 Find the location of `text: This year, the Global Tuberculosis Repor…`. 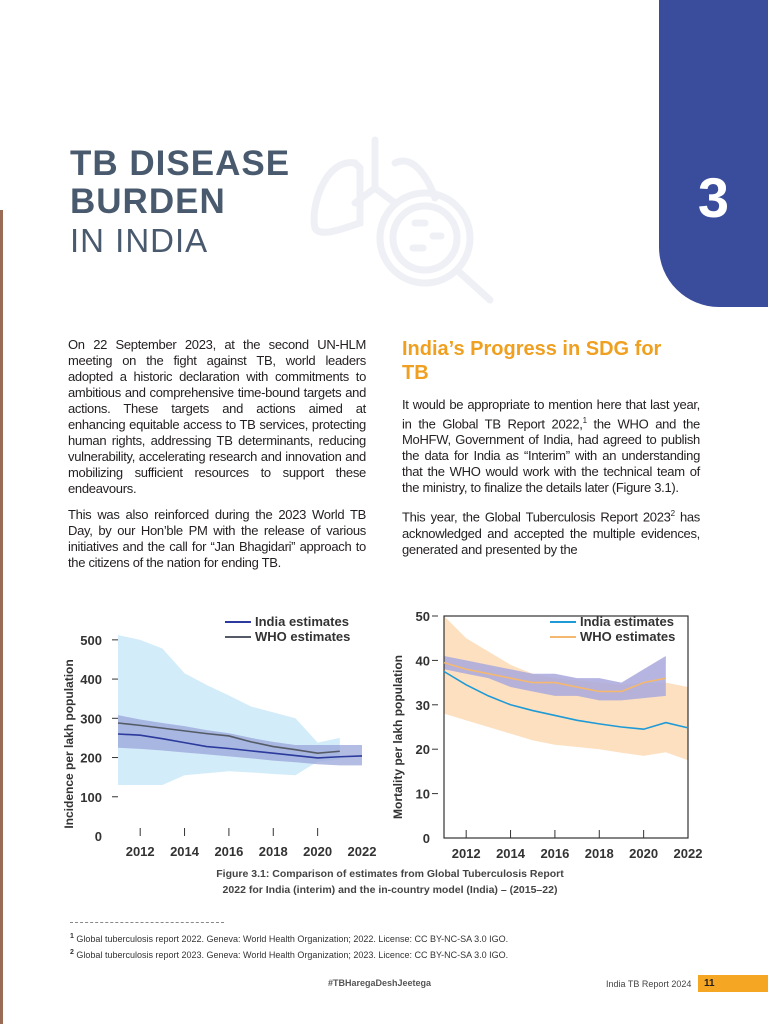

text: This year, the Global Tuberculosis Repor… is located at coordinates (536, 517).